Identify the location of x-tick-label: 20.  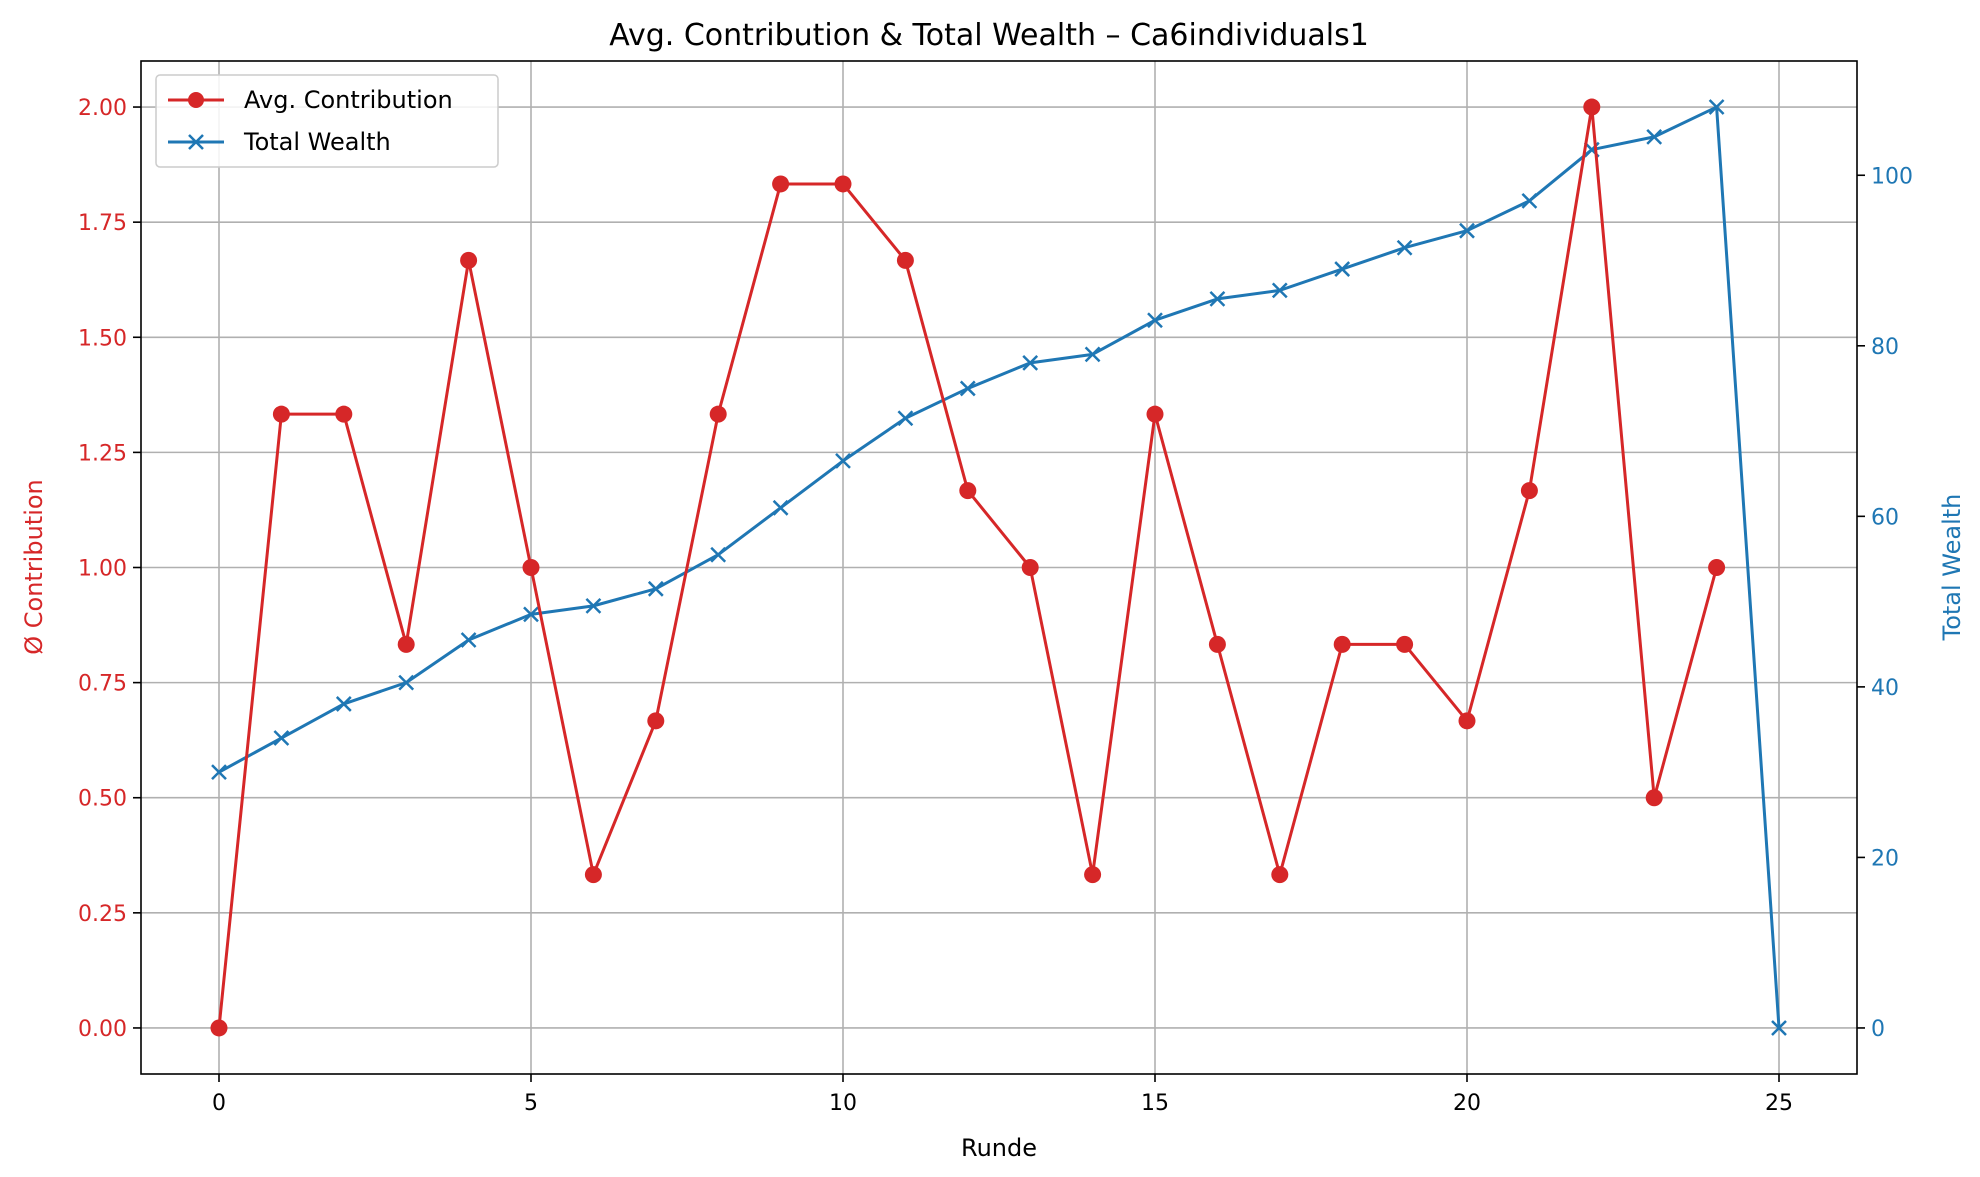
(1467, 1103).